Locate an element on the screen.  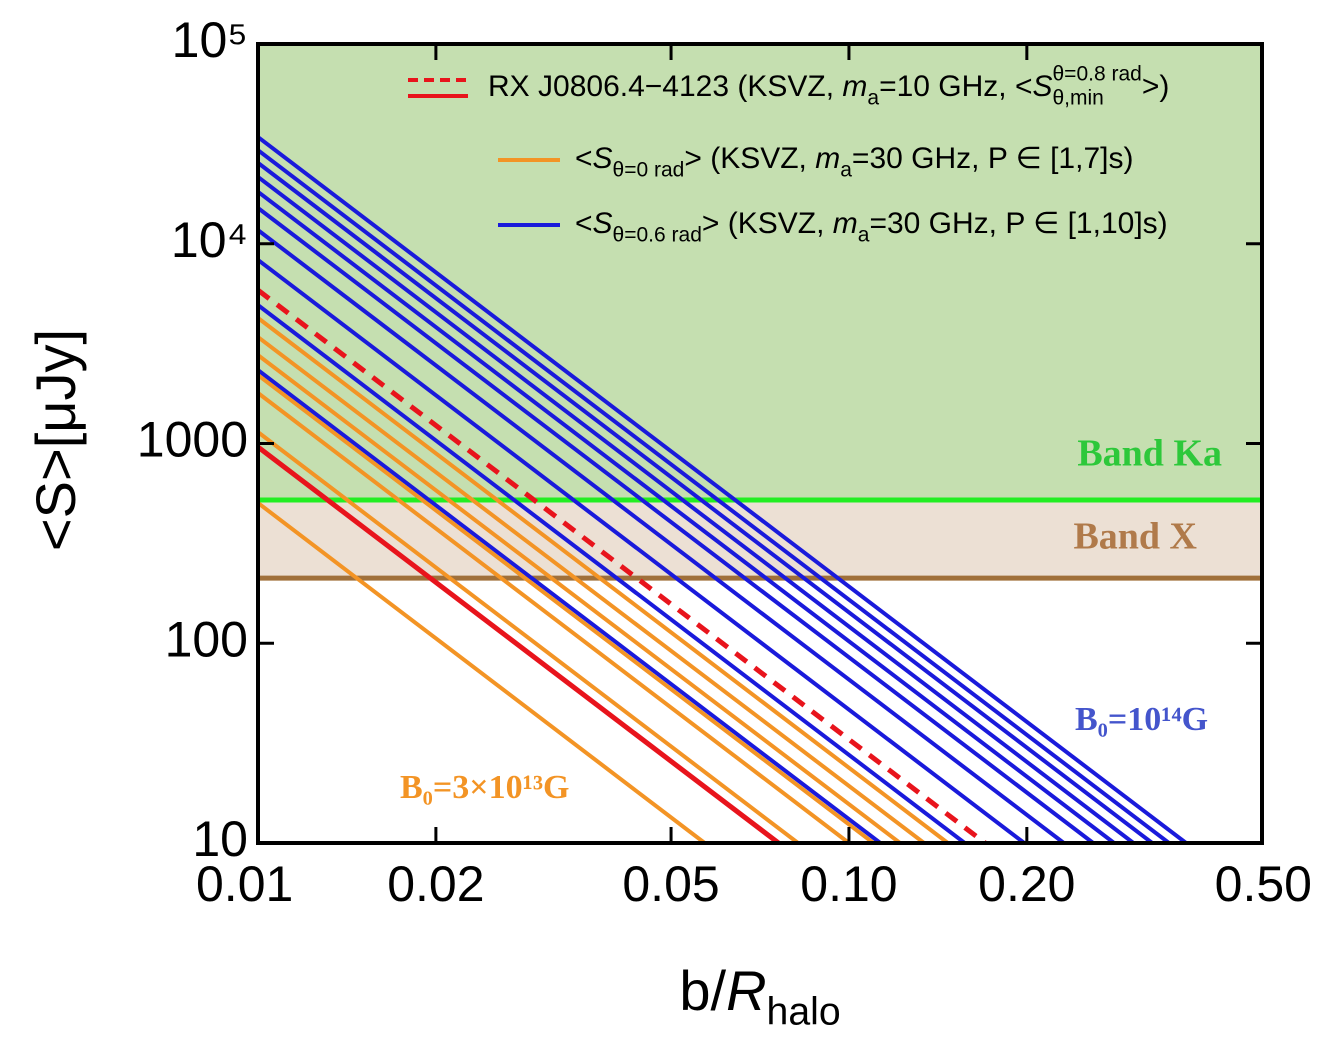
x-tick-label: 0.05 is located at coordinates (670, 884).